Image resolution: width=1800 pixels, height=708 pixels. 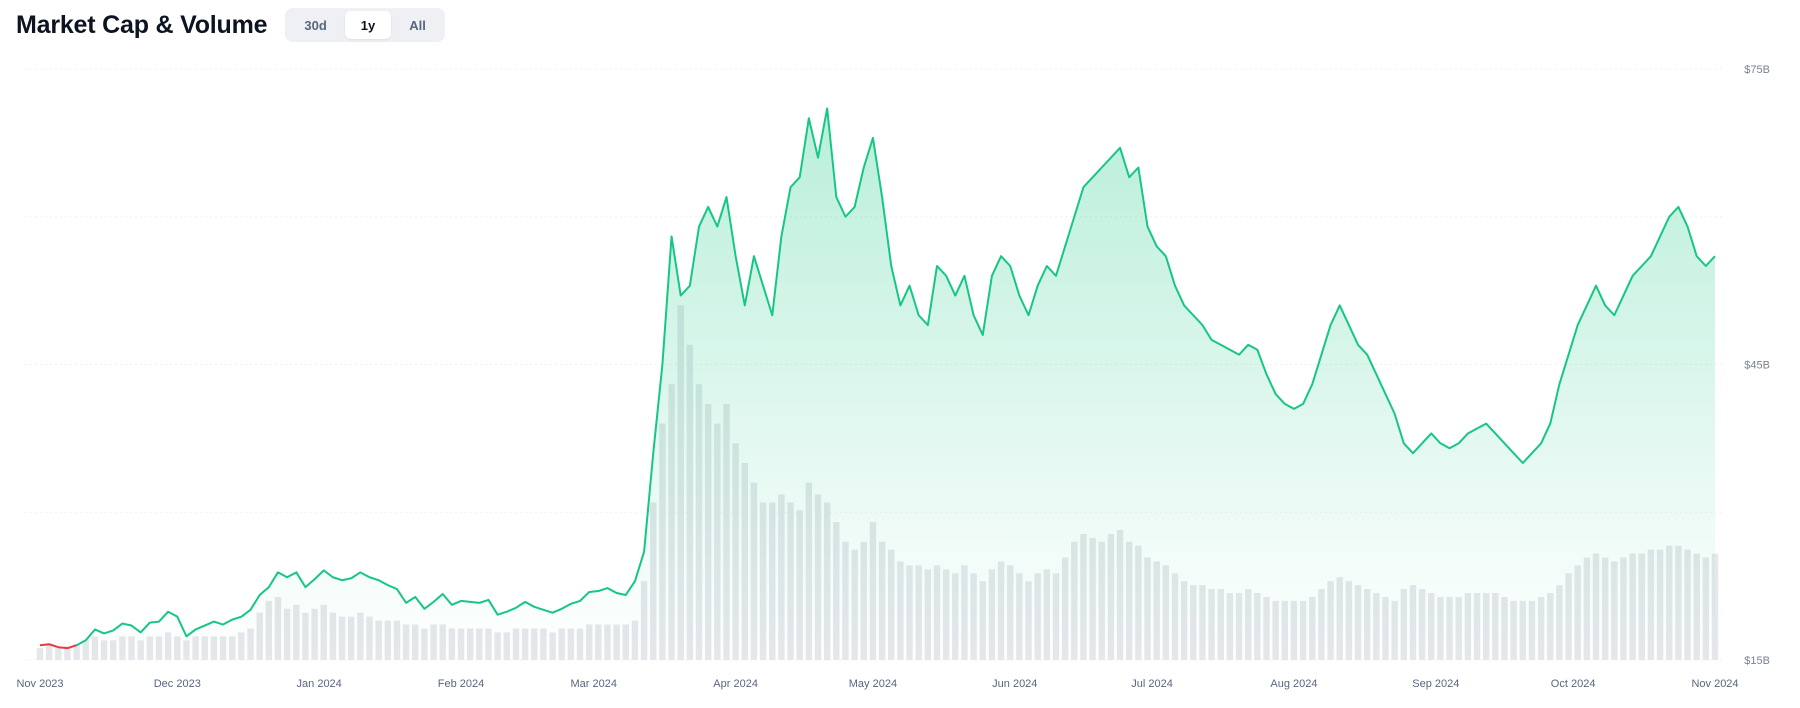 What do you see at coordinates (461, 684) in the screenshot?
I see `x-tick-label: Feb 2024` at bounding box center [461, 684].